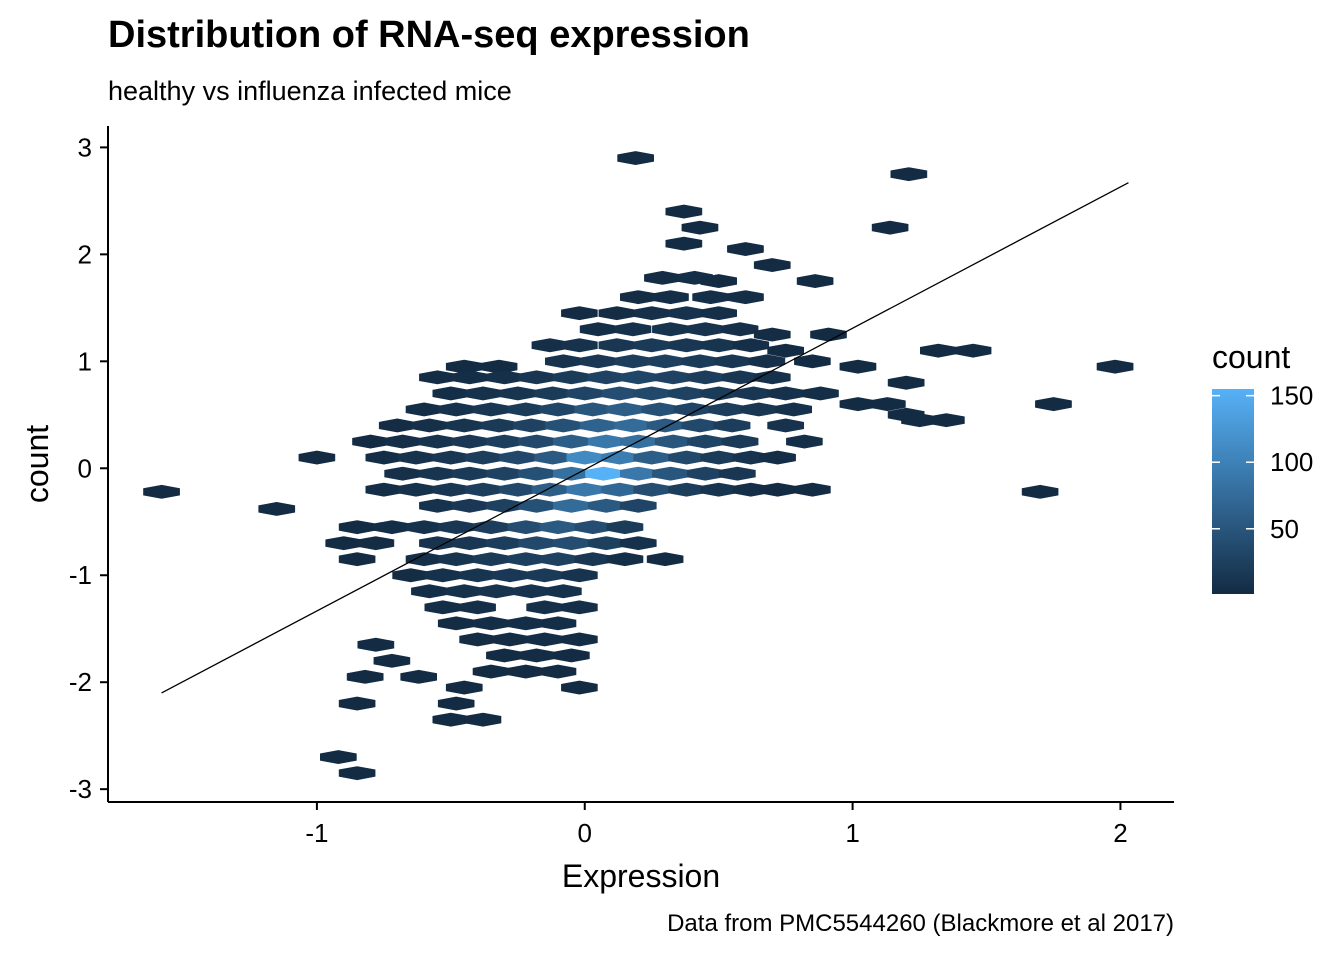 The image size is (1344, 960). Describe the element at coordinates (80, 682) in the screenshot. I see `y-tick-label: -2` at that location.